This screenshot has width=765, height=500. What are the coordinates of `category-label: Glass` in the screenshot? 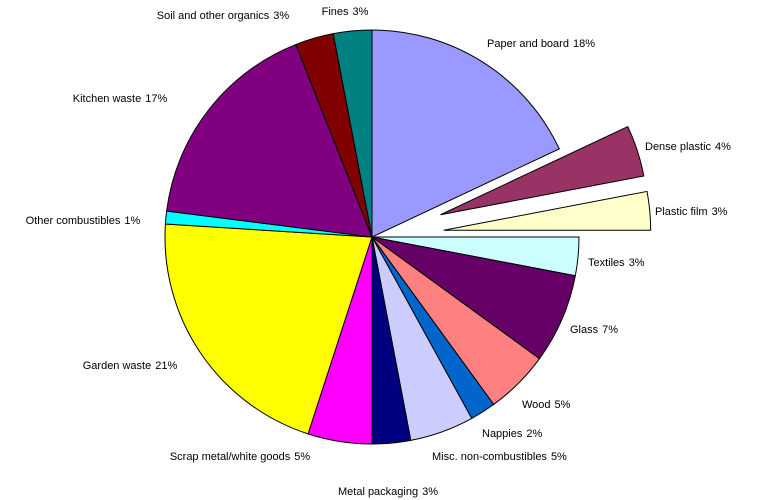 It's located at (584, 330).